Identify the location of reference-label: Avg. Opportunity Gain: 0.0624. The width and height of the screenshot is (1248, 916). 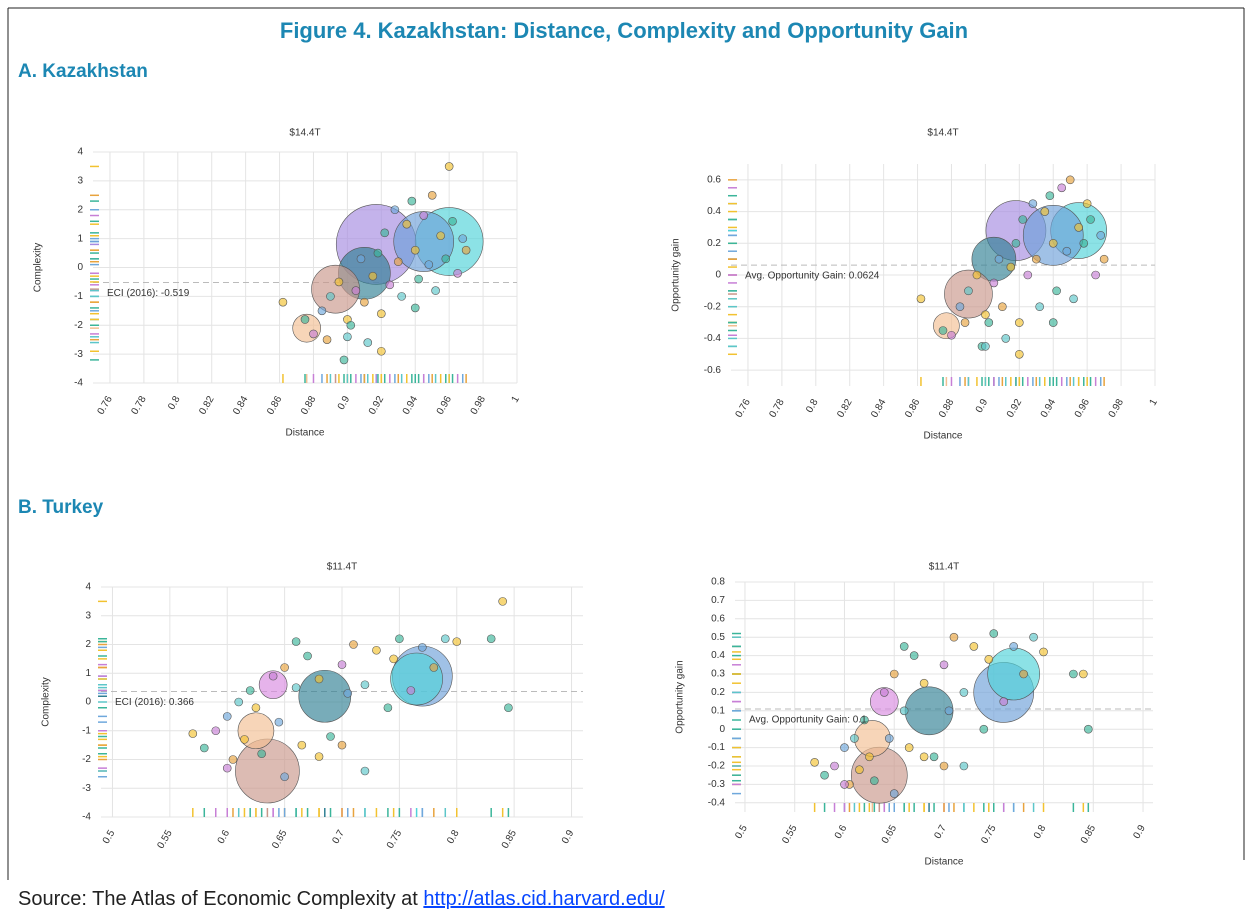
(812, 276).